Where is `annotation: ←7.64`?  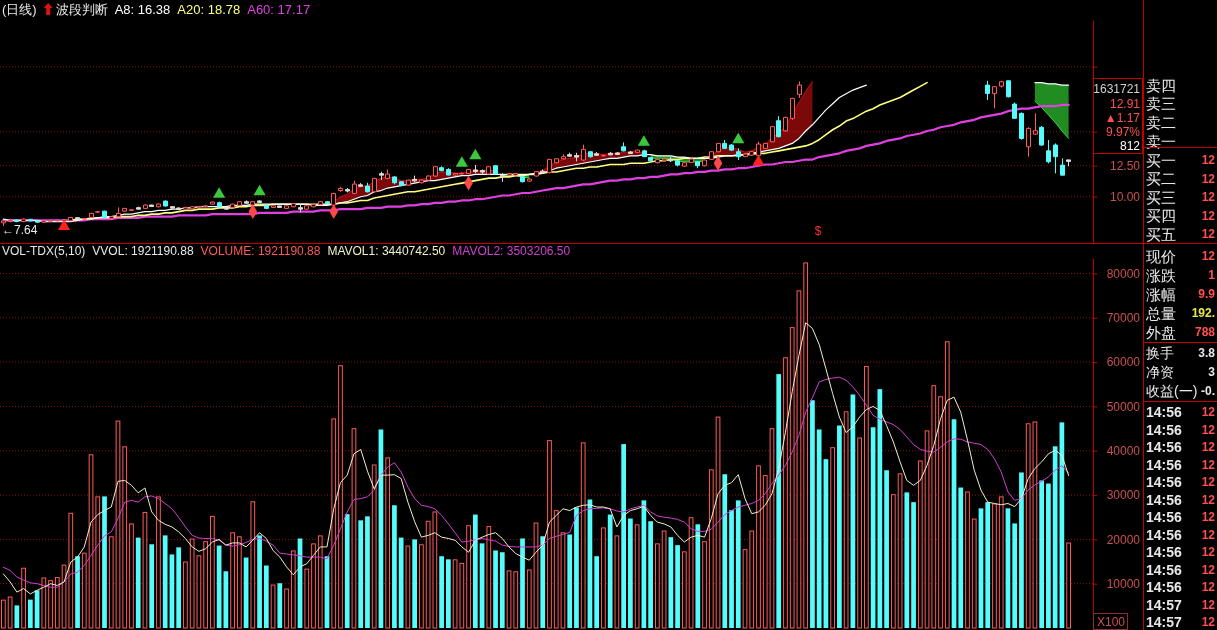
annotation: ←7.64 is located at coordinates (20, 230).